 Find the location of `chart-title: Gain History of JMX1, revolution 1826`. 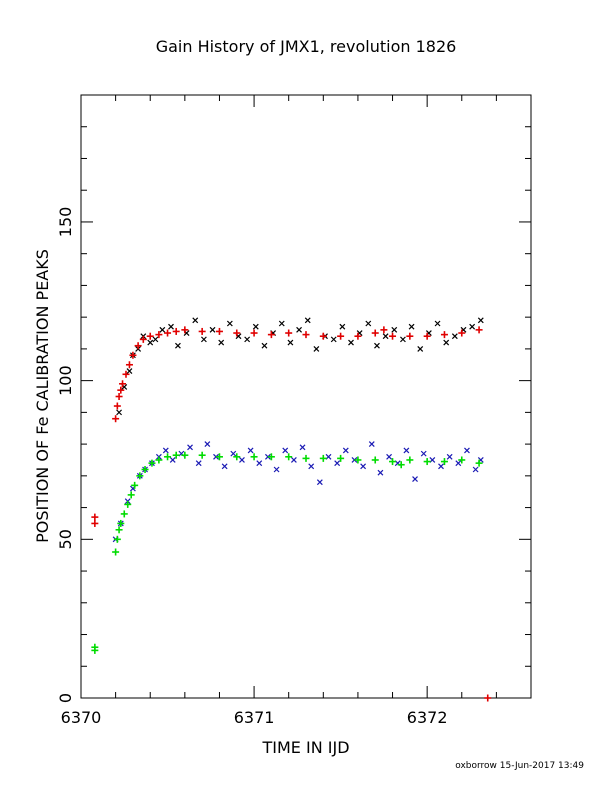

chart-title: Gain History of JMX1, revolution 1826 is located at coordinates (306, 46).